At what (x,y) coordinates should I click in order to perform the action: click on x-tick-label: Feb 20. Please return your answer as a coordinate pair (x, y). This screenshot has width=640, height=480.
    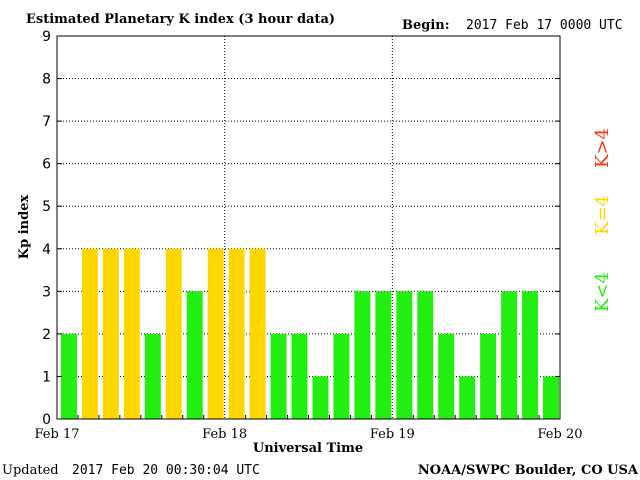
    Looking at the image, I should click on (560, 434).